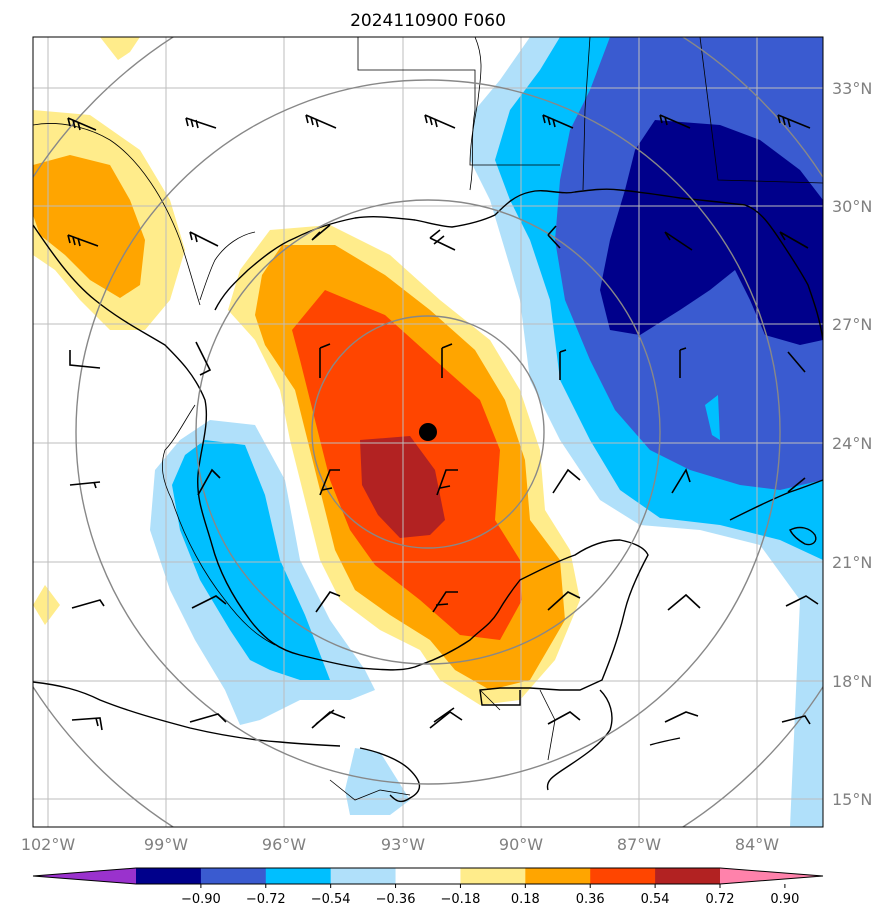  Describe the element at coordinates (403, 844) in the screenshot. I see `lon-label: 93°W` at that location.